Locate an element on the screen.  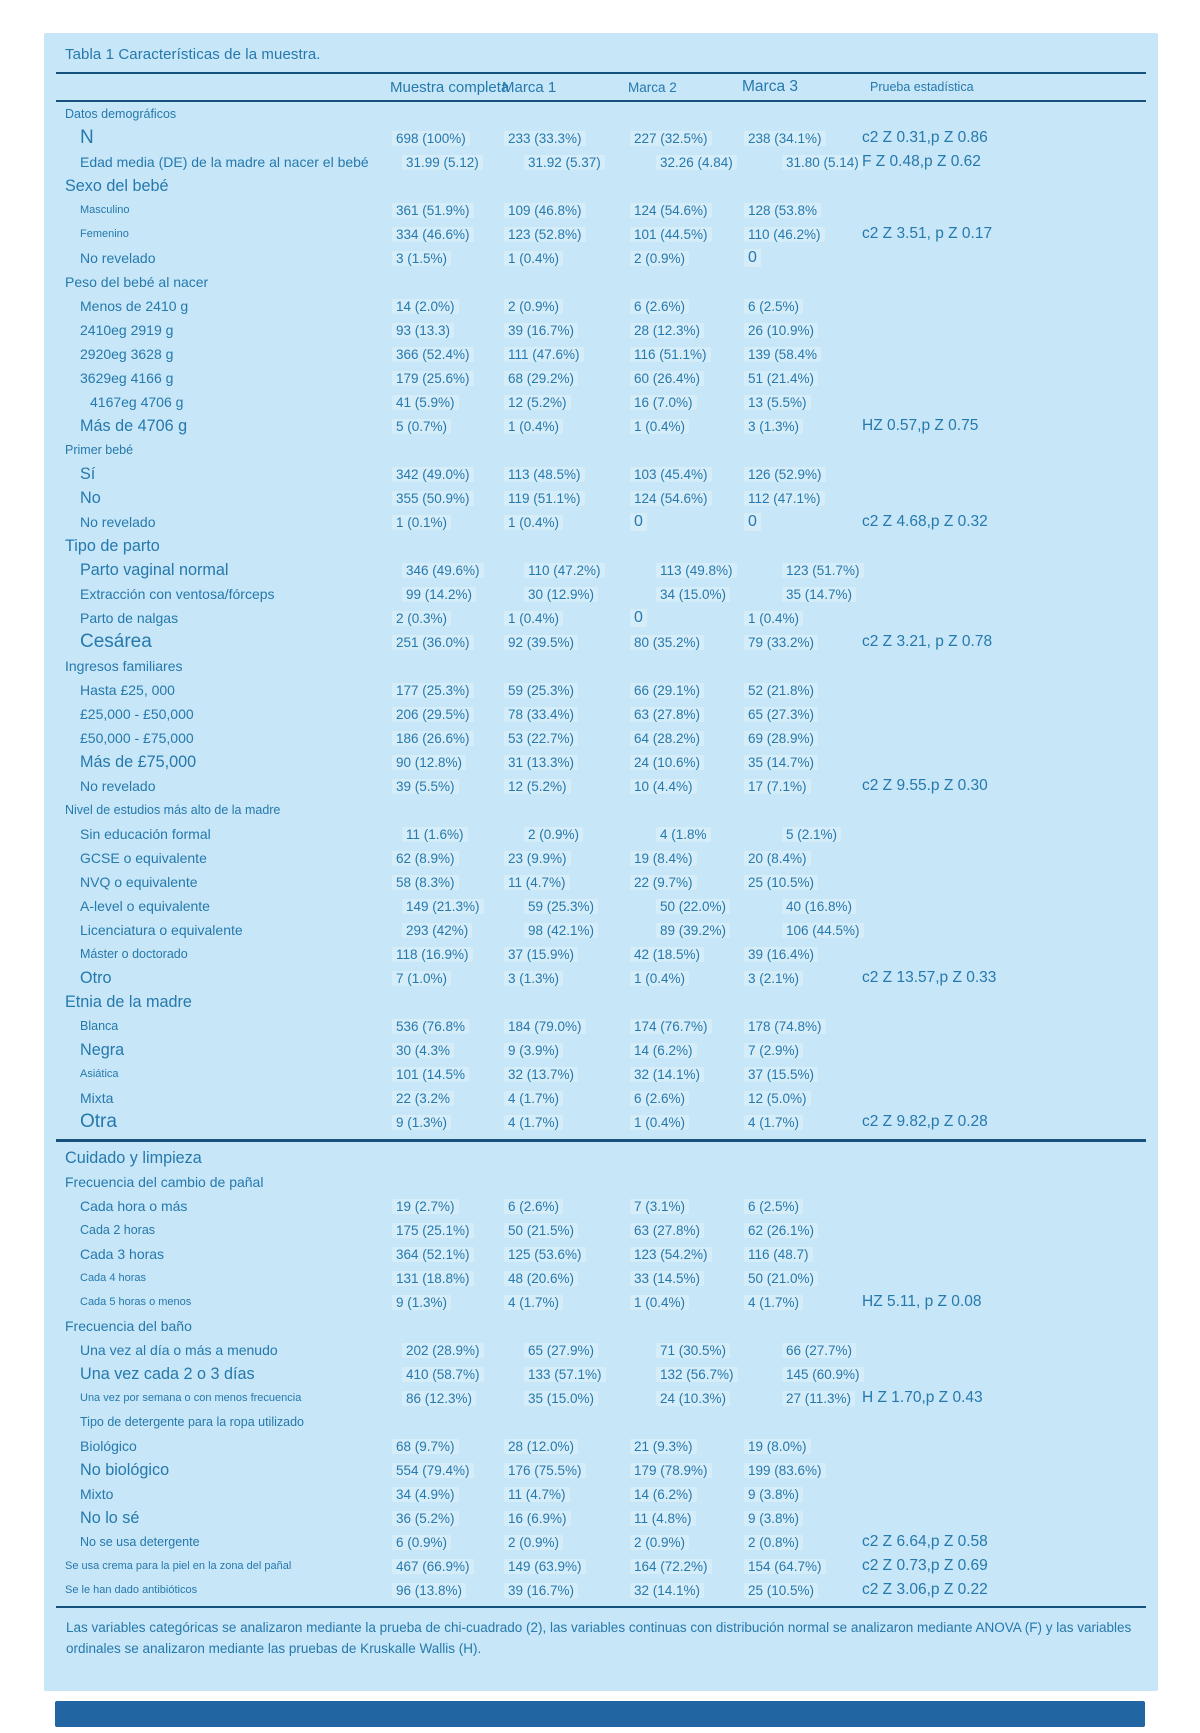
cell-value: 133 (57.1%) is located at coordinates (563, 1374).